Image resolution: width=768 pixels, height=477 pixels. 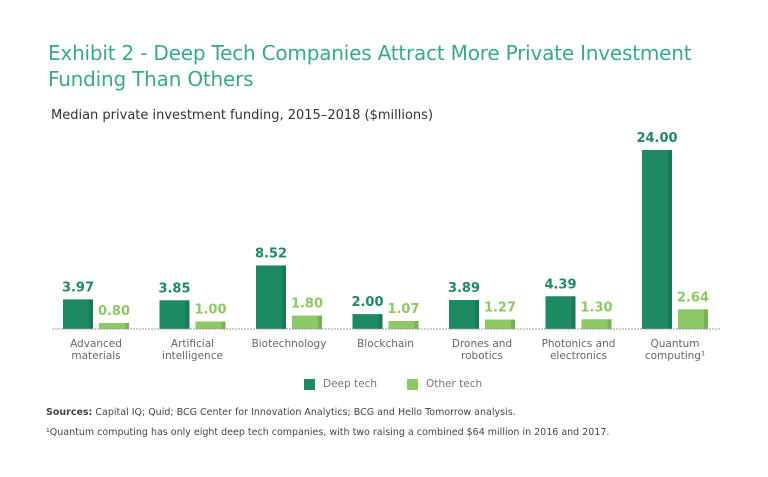 What do you see at coordinates (174, 288) in the screenshot?
I see `data-label: 3.85` at bounding box center [174, 288].